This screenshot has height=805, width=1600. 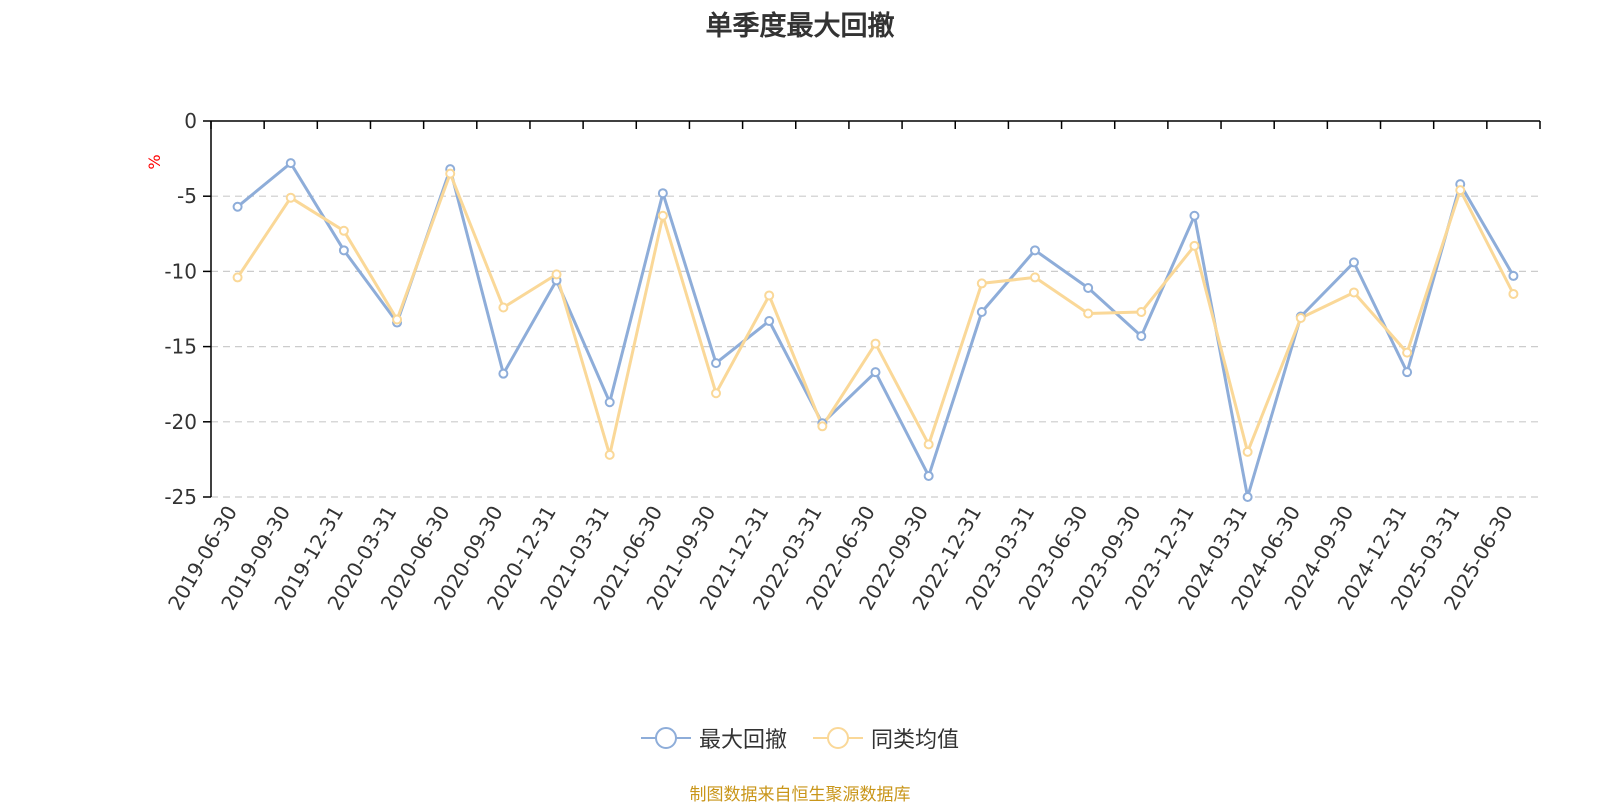 What do you see at coordinates (187, 196) in the screenshot?
I see `y-tick-label: -5` at bounding box center [187, 196].